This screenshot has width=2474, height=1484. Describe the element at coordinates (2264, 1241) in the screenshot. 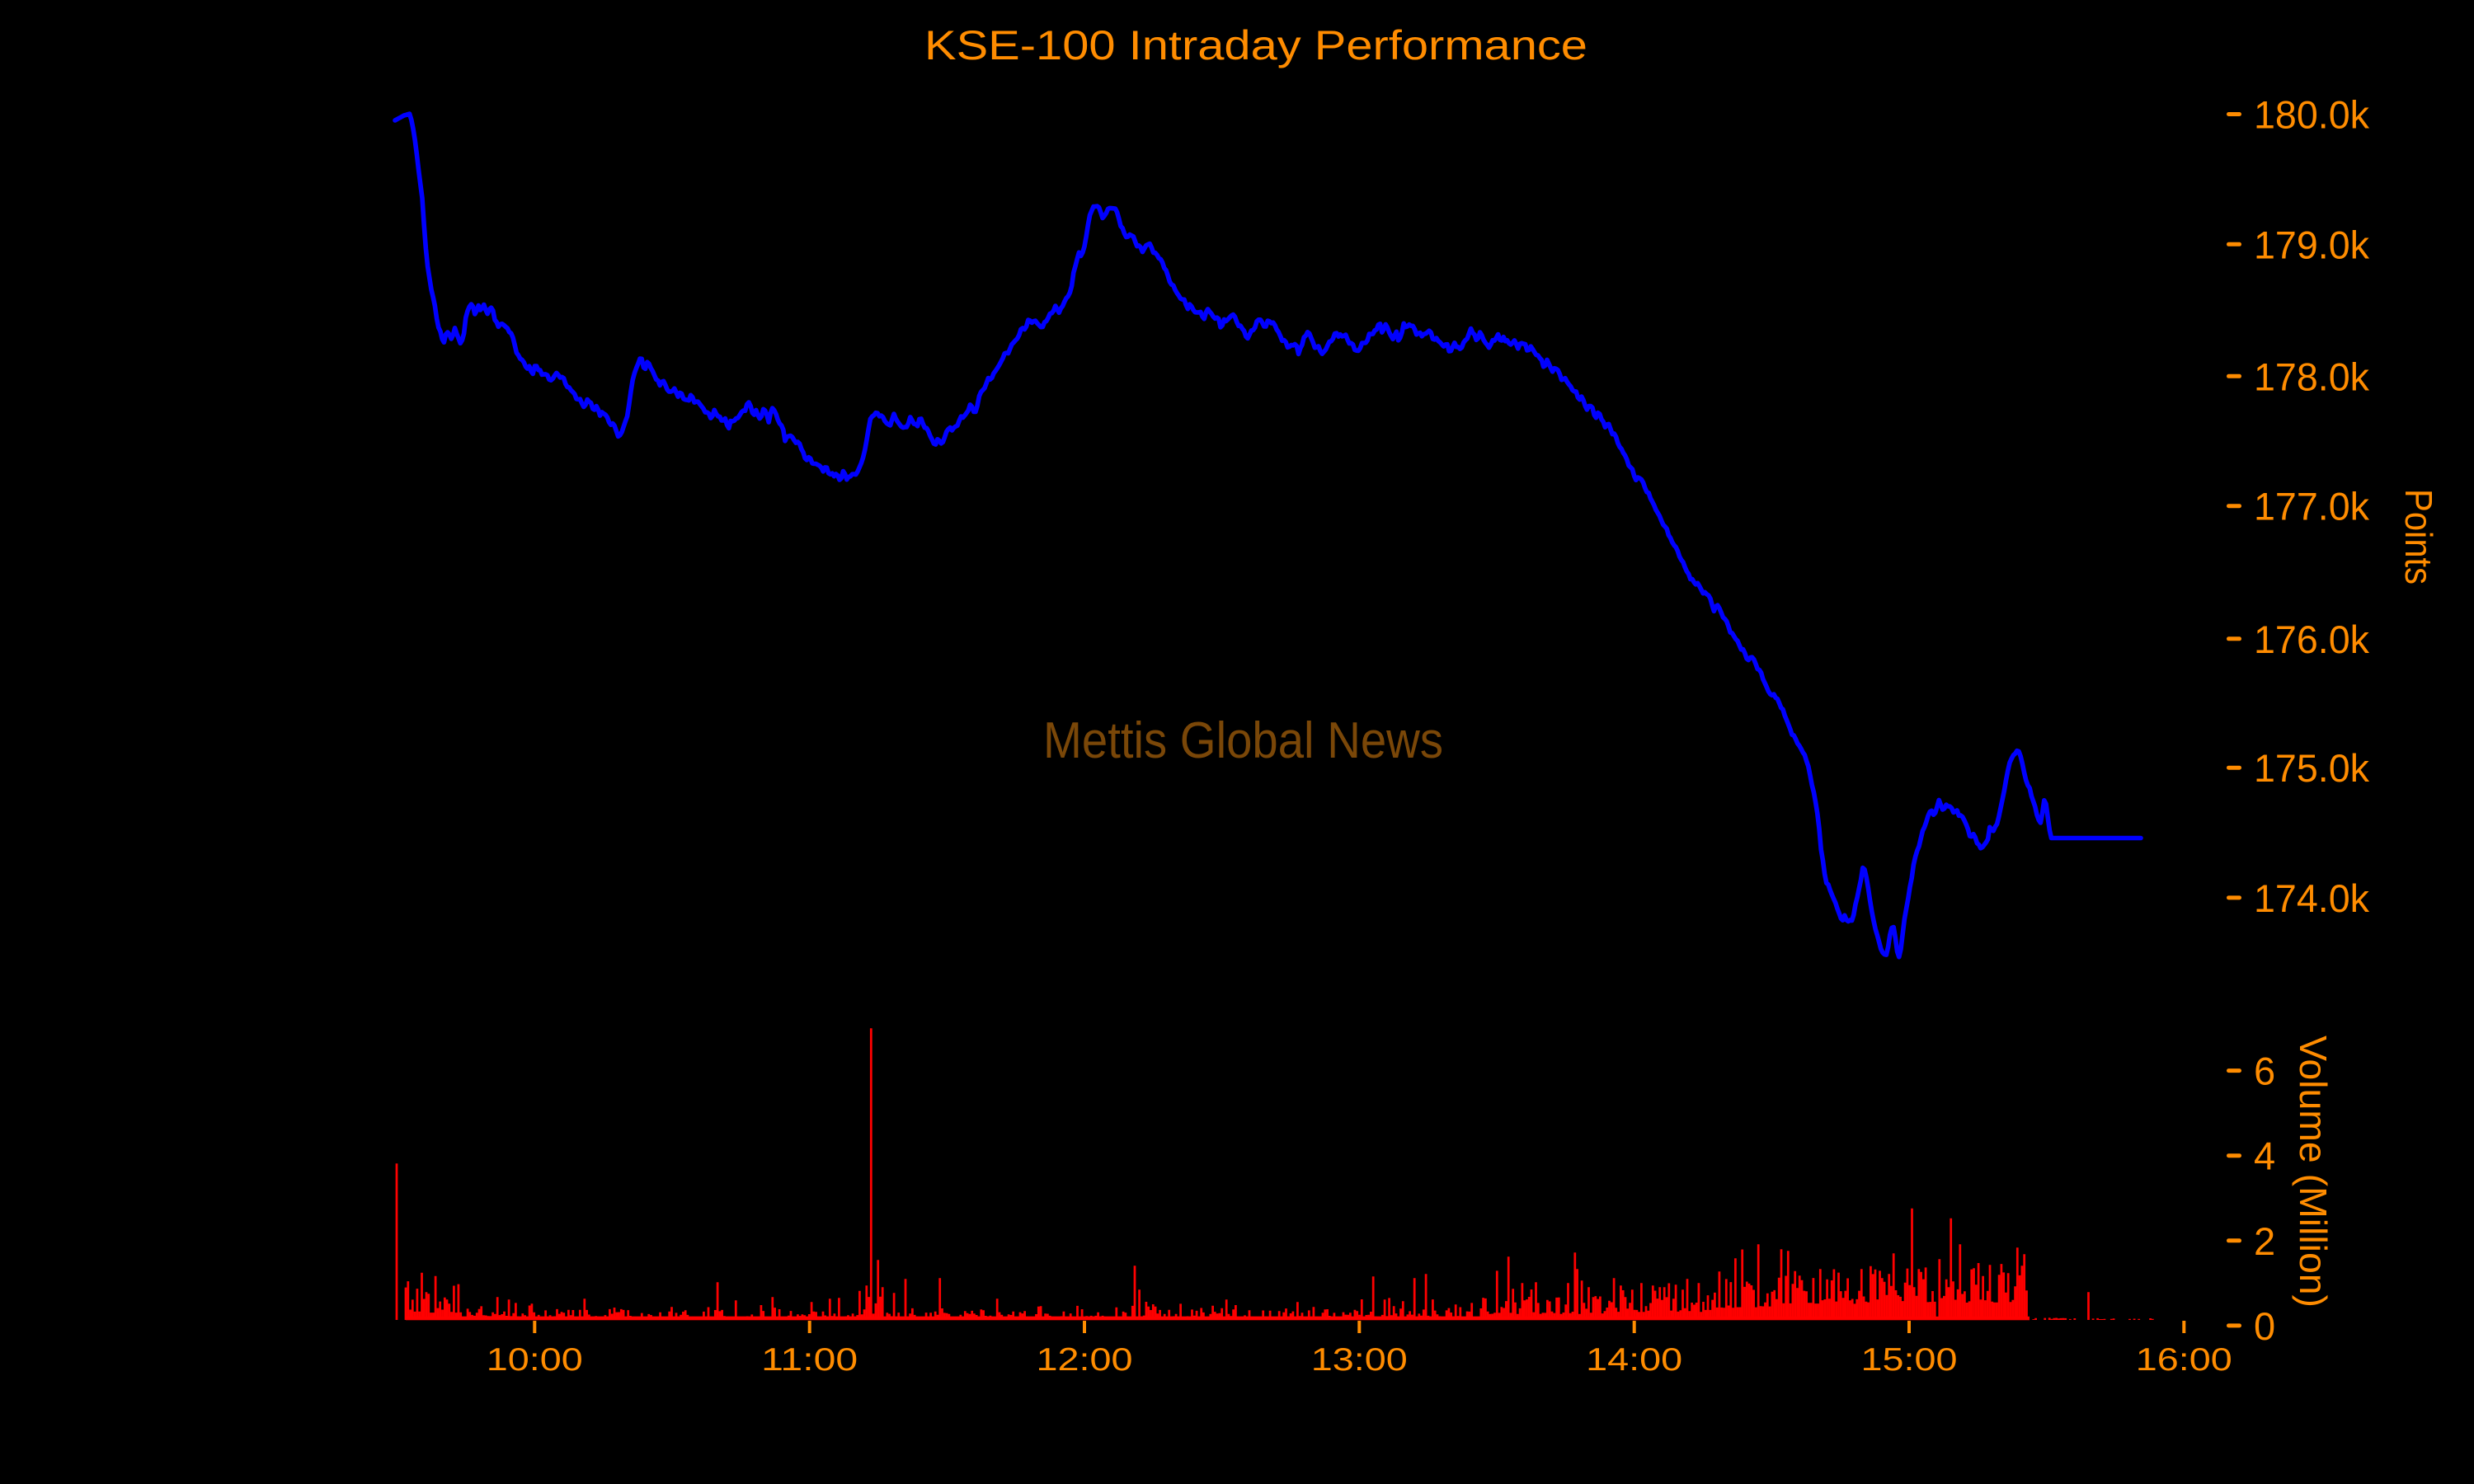

I see `svg-text: 2` at that location.